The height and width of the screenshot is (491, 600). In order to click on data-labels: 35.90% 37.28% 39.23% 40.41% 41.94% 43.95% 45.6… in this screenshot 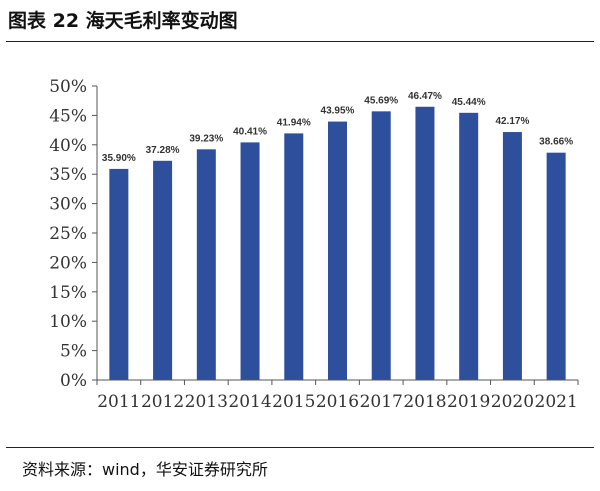, I will do `click(337, 127)`.